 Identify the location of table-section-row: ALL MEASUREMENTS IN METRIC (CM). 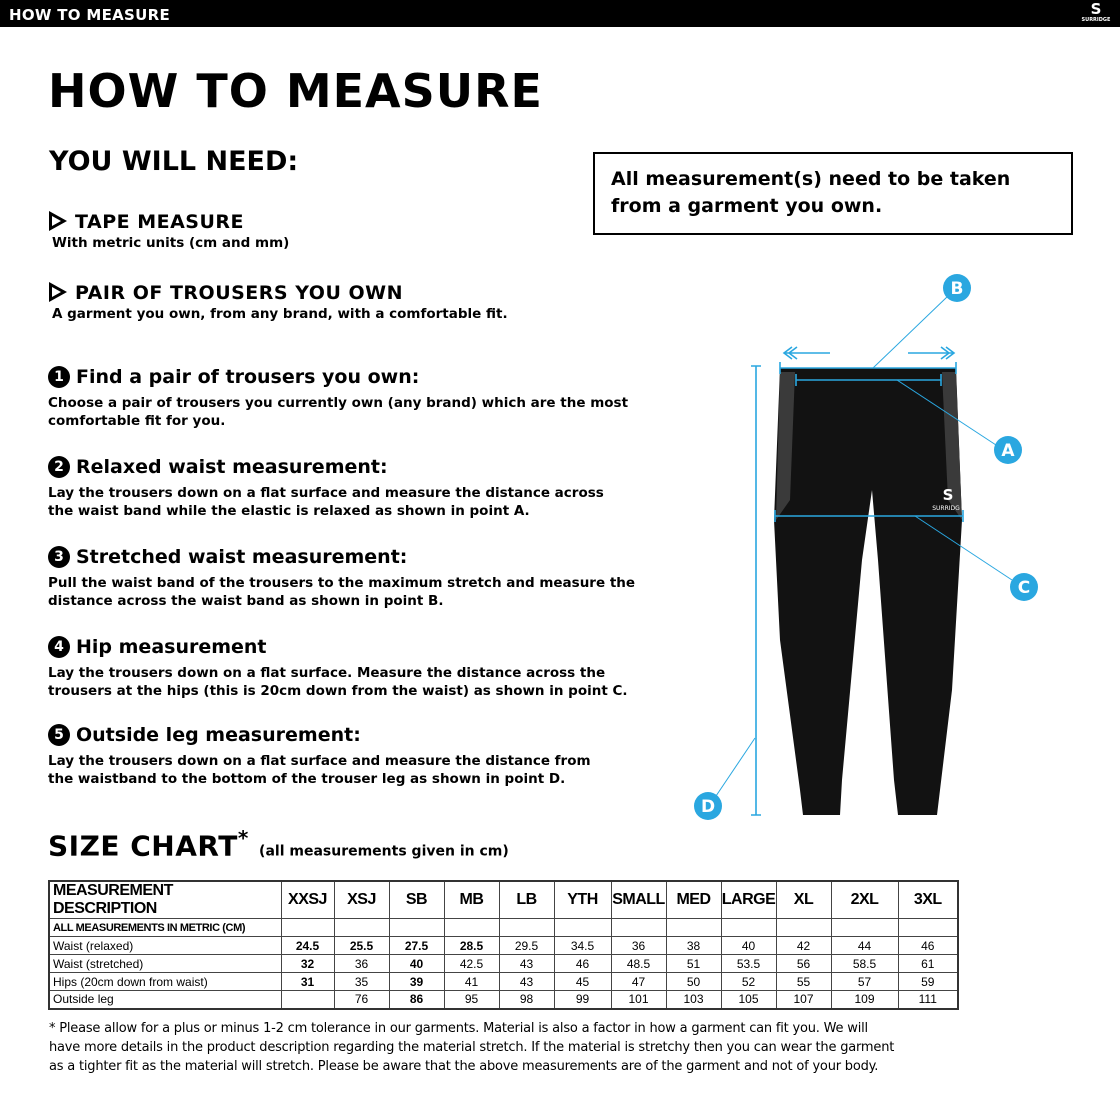
(503, 927).